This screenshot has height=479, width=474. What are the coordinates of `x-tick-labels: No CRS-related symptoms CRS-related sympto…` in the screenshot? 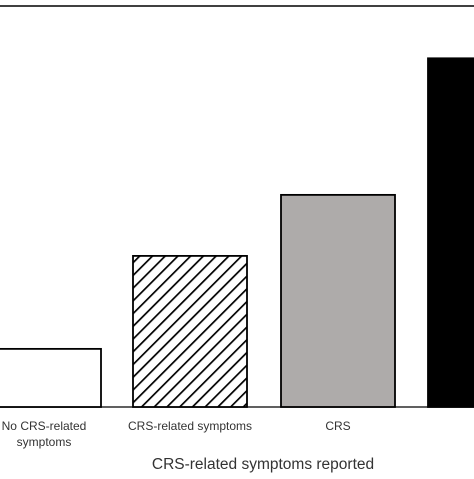 It's located at (176, 434).